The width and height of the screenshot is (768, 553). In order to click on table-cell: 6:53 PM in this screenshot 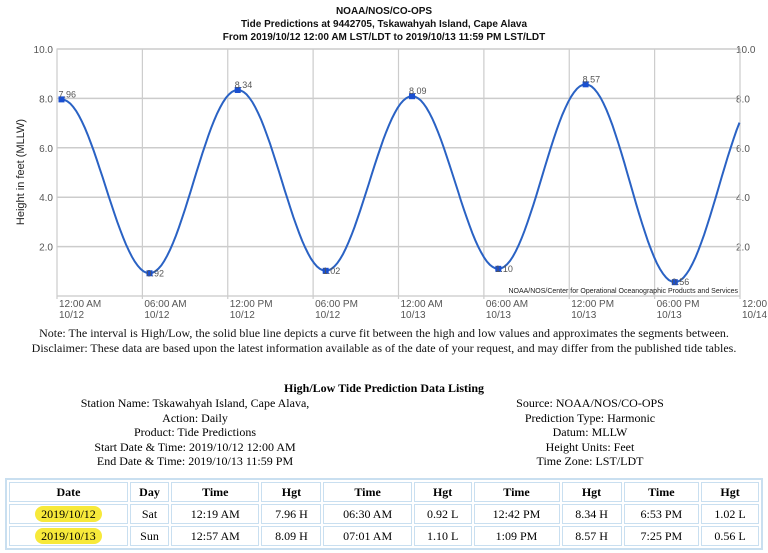, I will do `click(661, 514)`.